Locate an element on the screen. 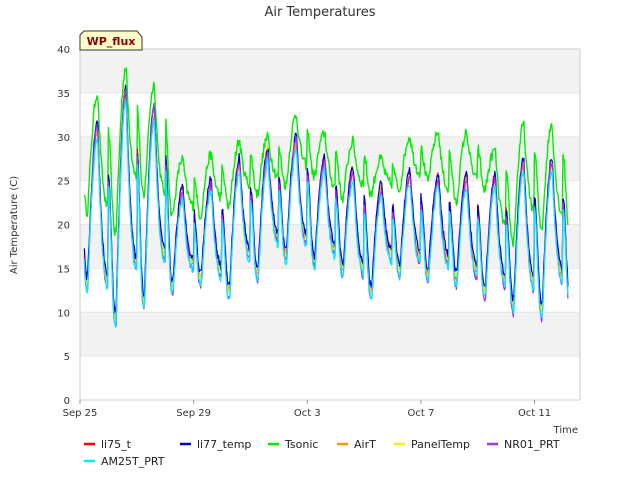 The height and width of the screenshot is (480, 640). y-tick-label: 40 is located at coordinates (63, 50).